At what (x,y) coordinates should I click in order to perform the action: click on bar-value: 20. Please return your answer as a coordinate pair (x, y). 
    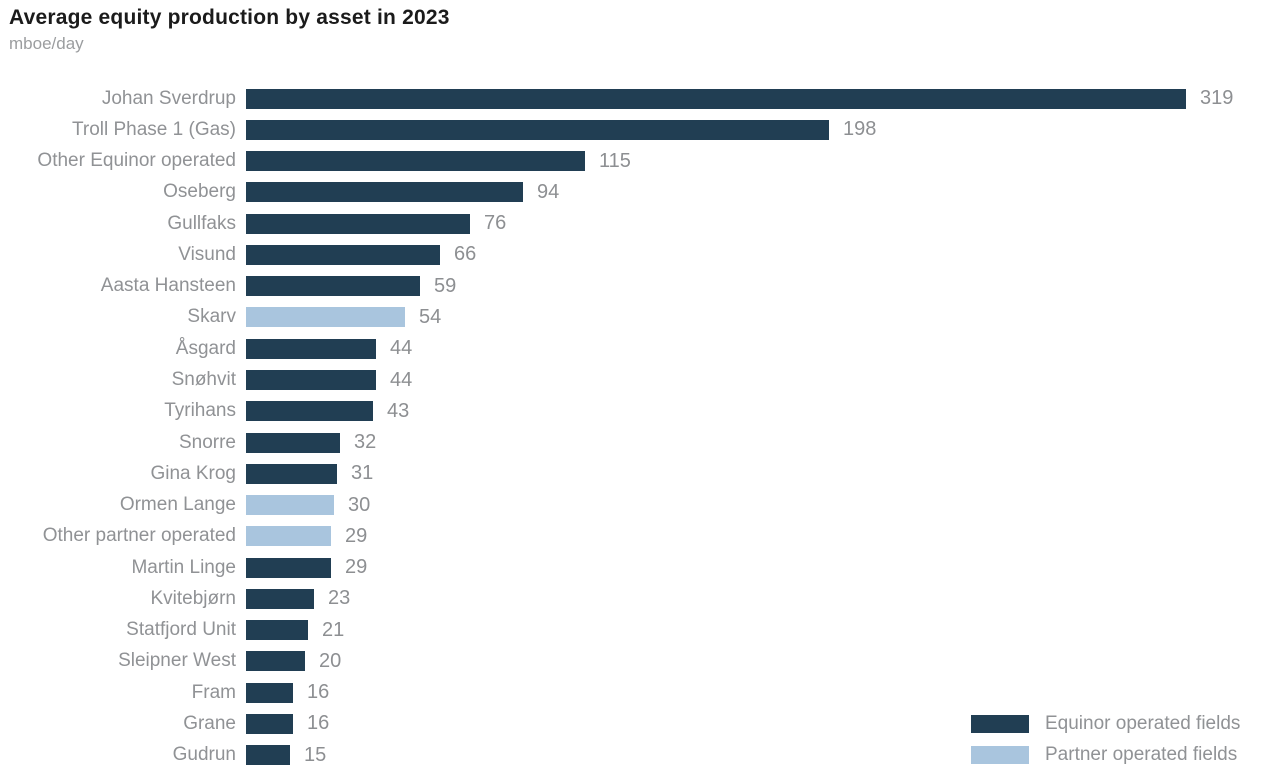
    Looking at the image, I should click on (330, 660).